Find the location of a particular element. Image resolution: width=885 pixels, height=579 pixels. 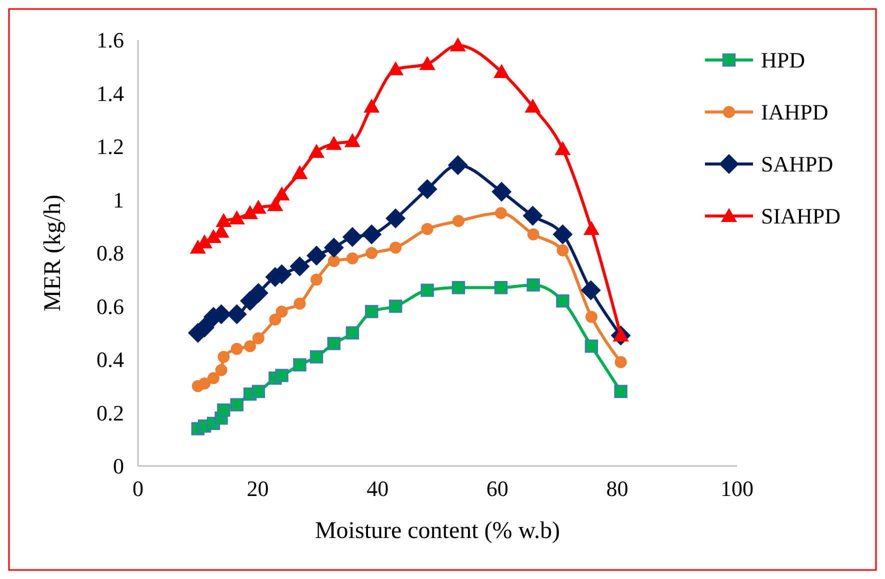

x-tick-label: 40 is located at coordinates (377, 488).